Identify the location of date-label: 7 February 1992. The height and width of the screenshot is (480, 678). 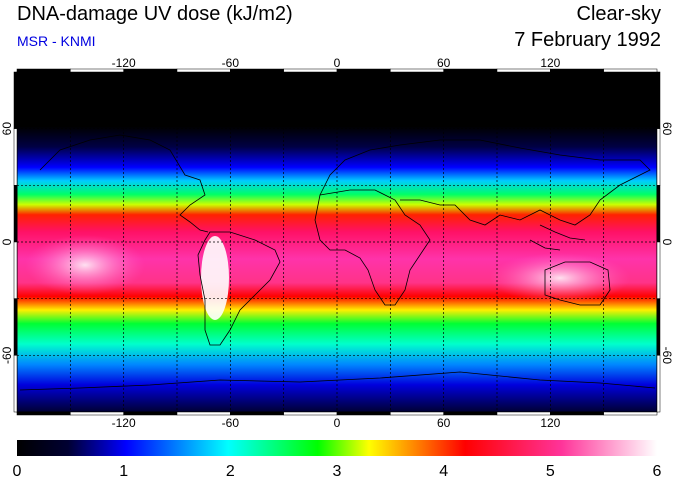
(587, 40).